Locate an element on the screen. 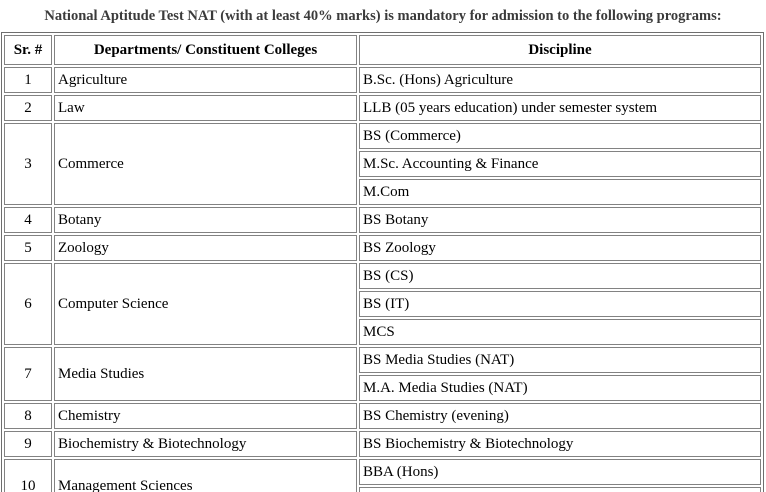 This screenshot has height=492, width=766. department-cell: Chemistry is located at coordinates (205, 416).